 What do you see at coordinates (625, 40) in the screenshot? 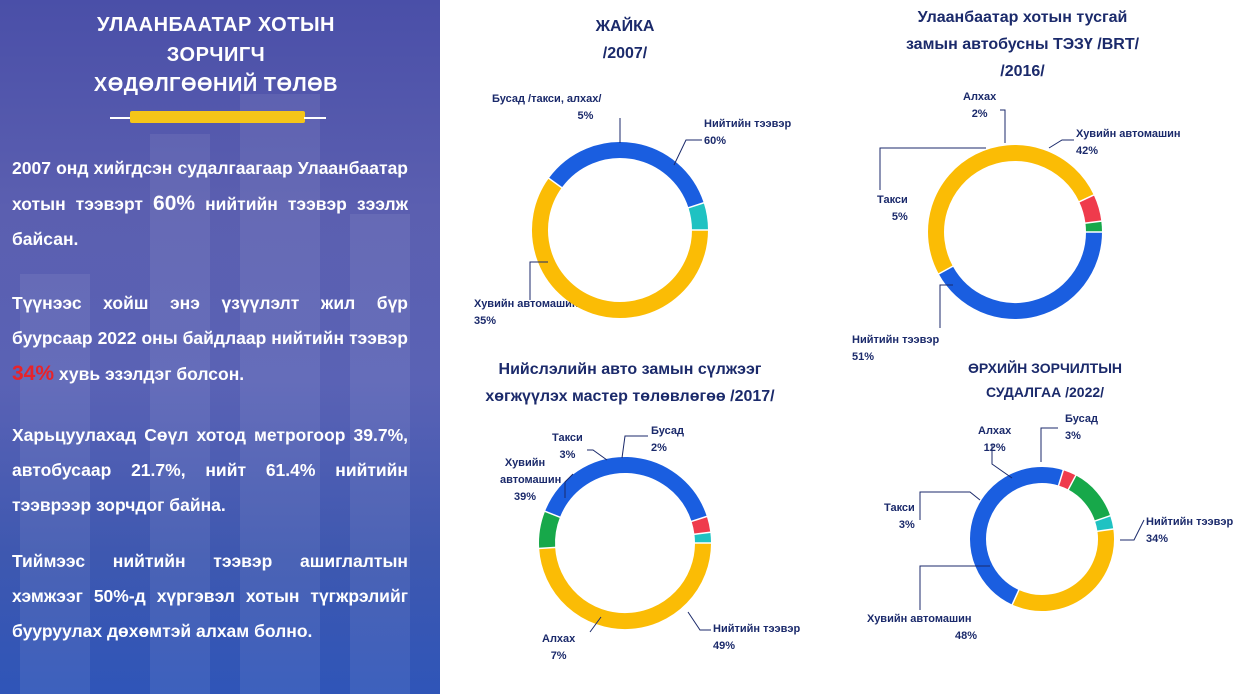
I see `chart-title-jica: ЖАЙКА /2007/` at bounding box center [625, 40].